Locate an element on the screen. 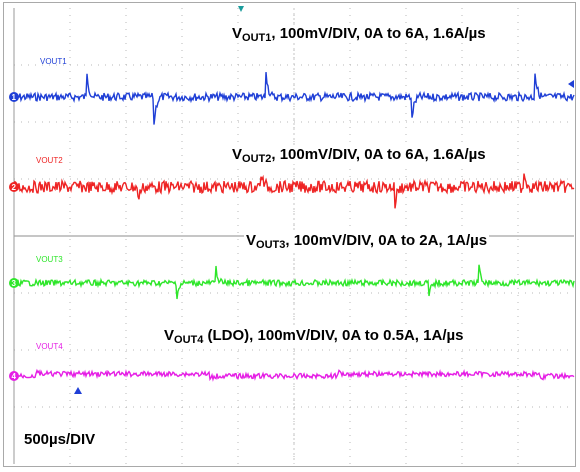 This screenshot has height=472, width=580. channel-2-tag: VOUT2 is located at coordinates (49, 160).